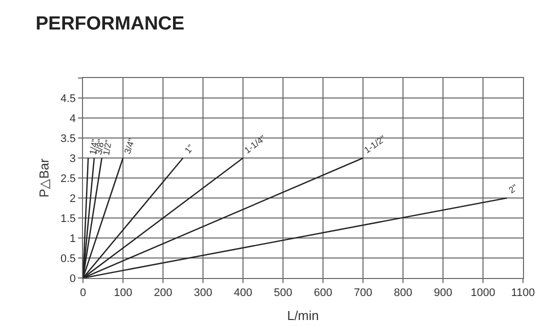  I want to click on x-axis-title: L/min, so click(303, 315).